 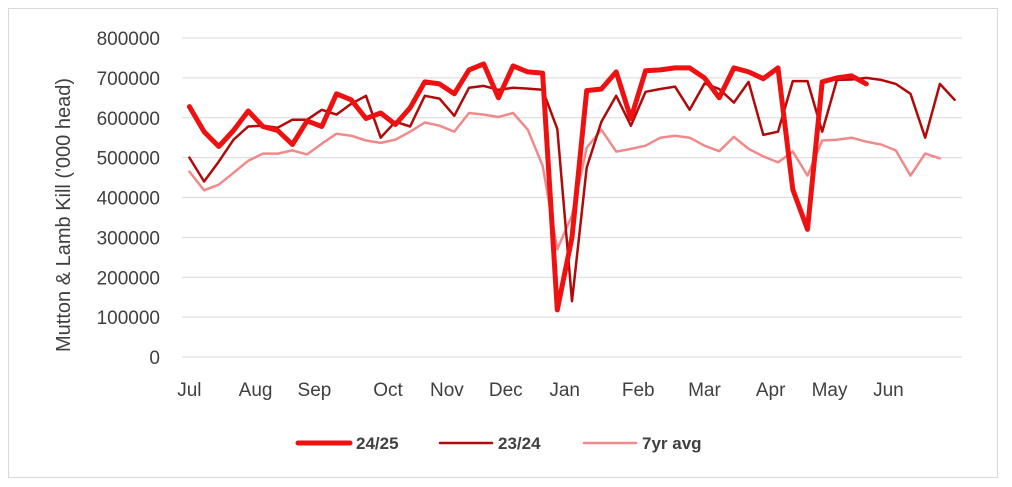 I want to click on legend: 24/25 23/24 7yr avg, so click(x=498, y=443).